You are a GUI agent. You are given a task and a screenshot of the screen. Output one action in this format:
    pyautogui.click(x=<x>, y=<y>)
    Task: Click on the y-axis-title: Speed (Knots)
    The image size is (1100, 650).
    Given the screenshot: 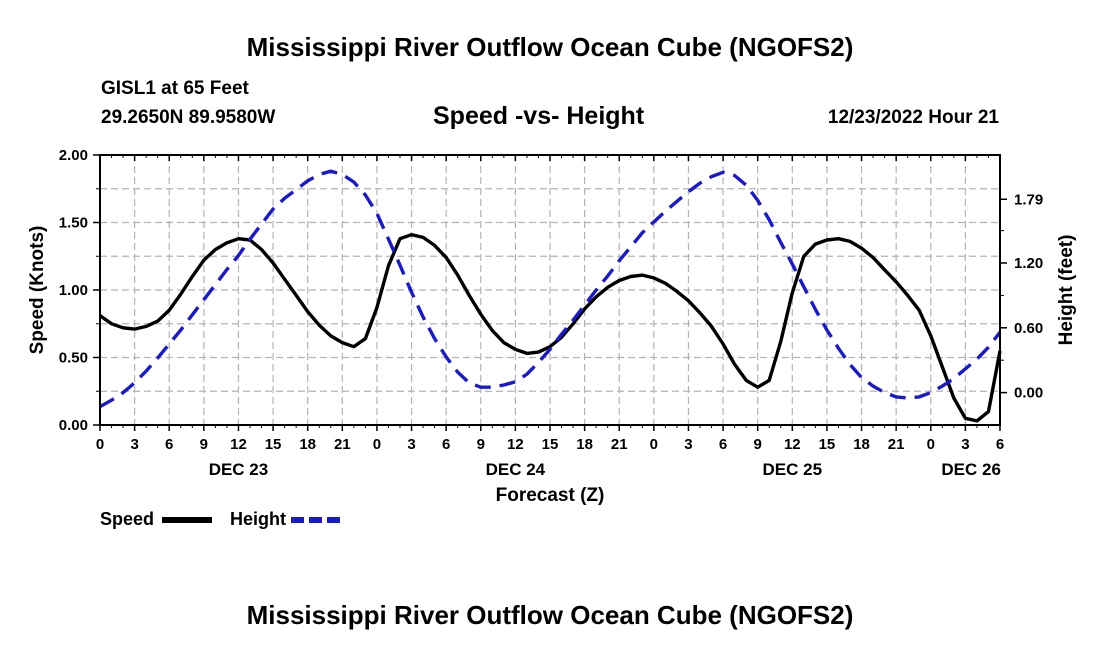 What is the action you would take?
    pyautogui.click(x=37, y=290)
    